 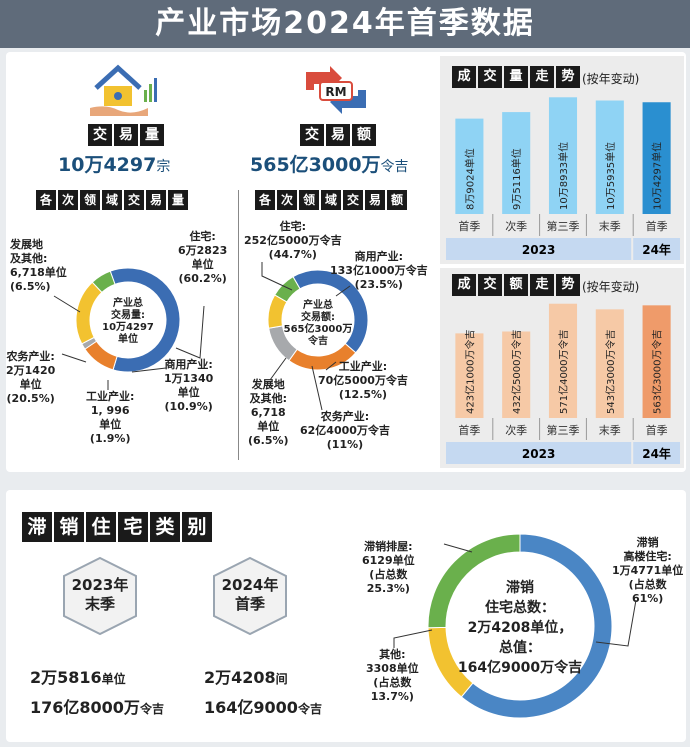 What do you see at coordinates (388, 567) in the screenshot?
I see `unsold-label-row: 滞销排屋: 6129单位 (占总数 25.3%)` at bounding box center [388, 567].